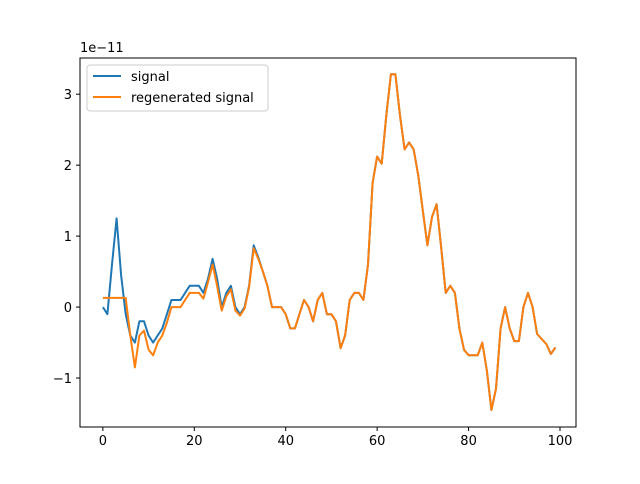 This screenshot has height=484, width=640. What do you see at coordinates (192, 98) in the screenshot?
I see `legend-label-regenerated-signal: regenerated signal` at bounding box center [192, 98].